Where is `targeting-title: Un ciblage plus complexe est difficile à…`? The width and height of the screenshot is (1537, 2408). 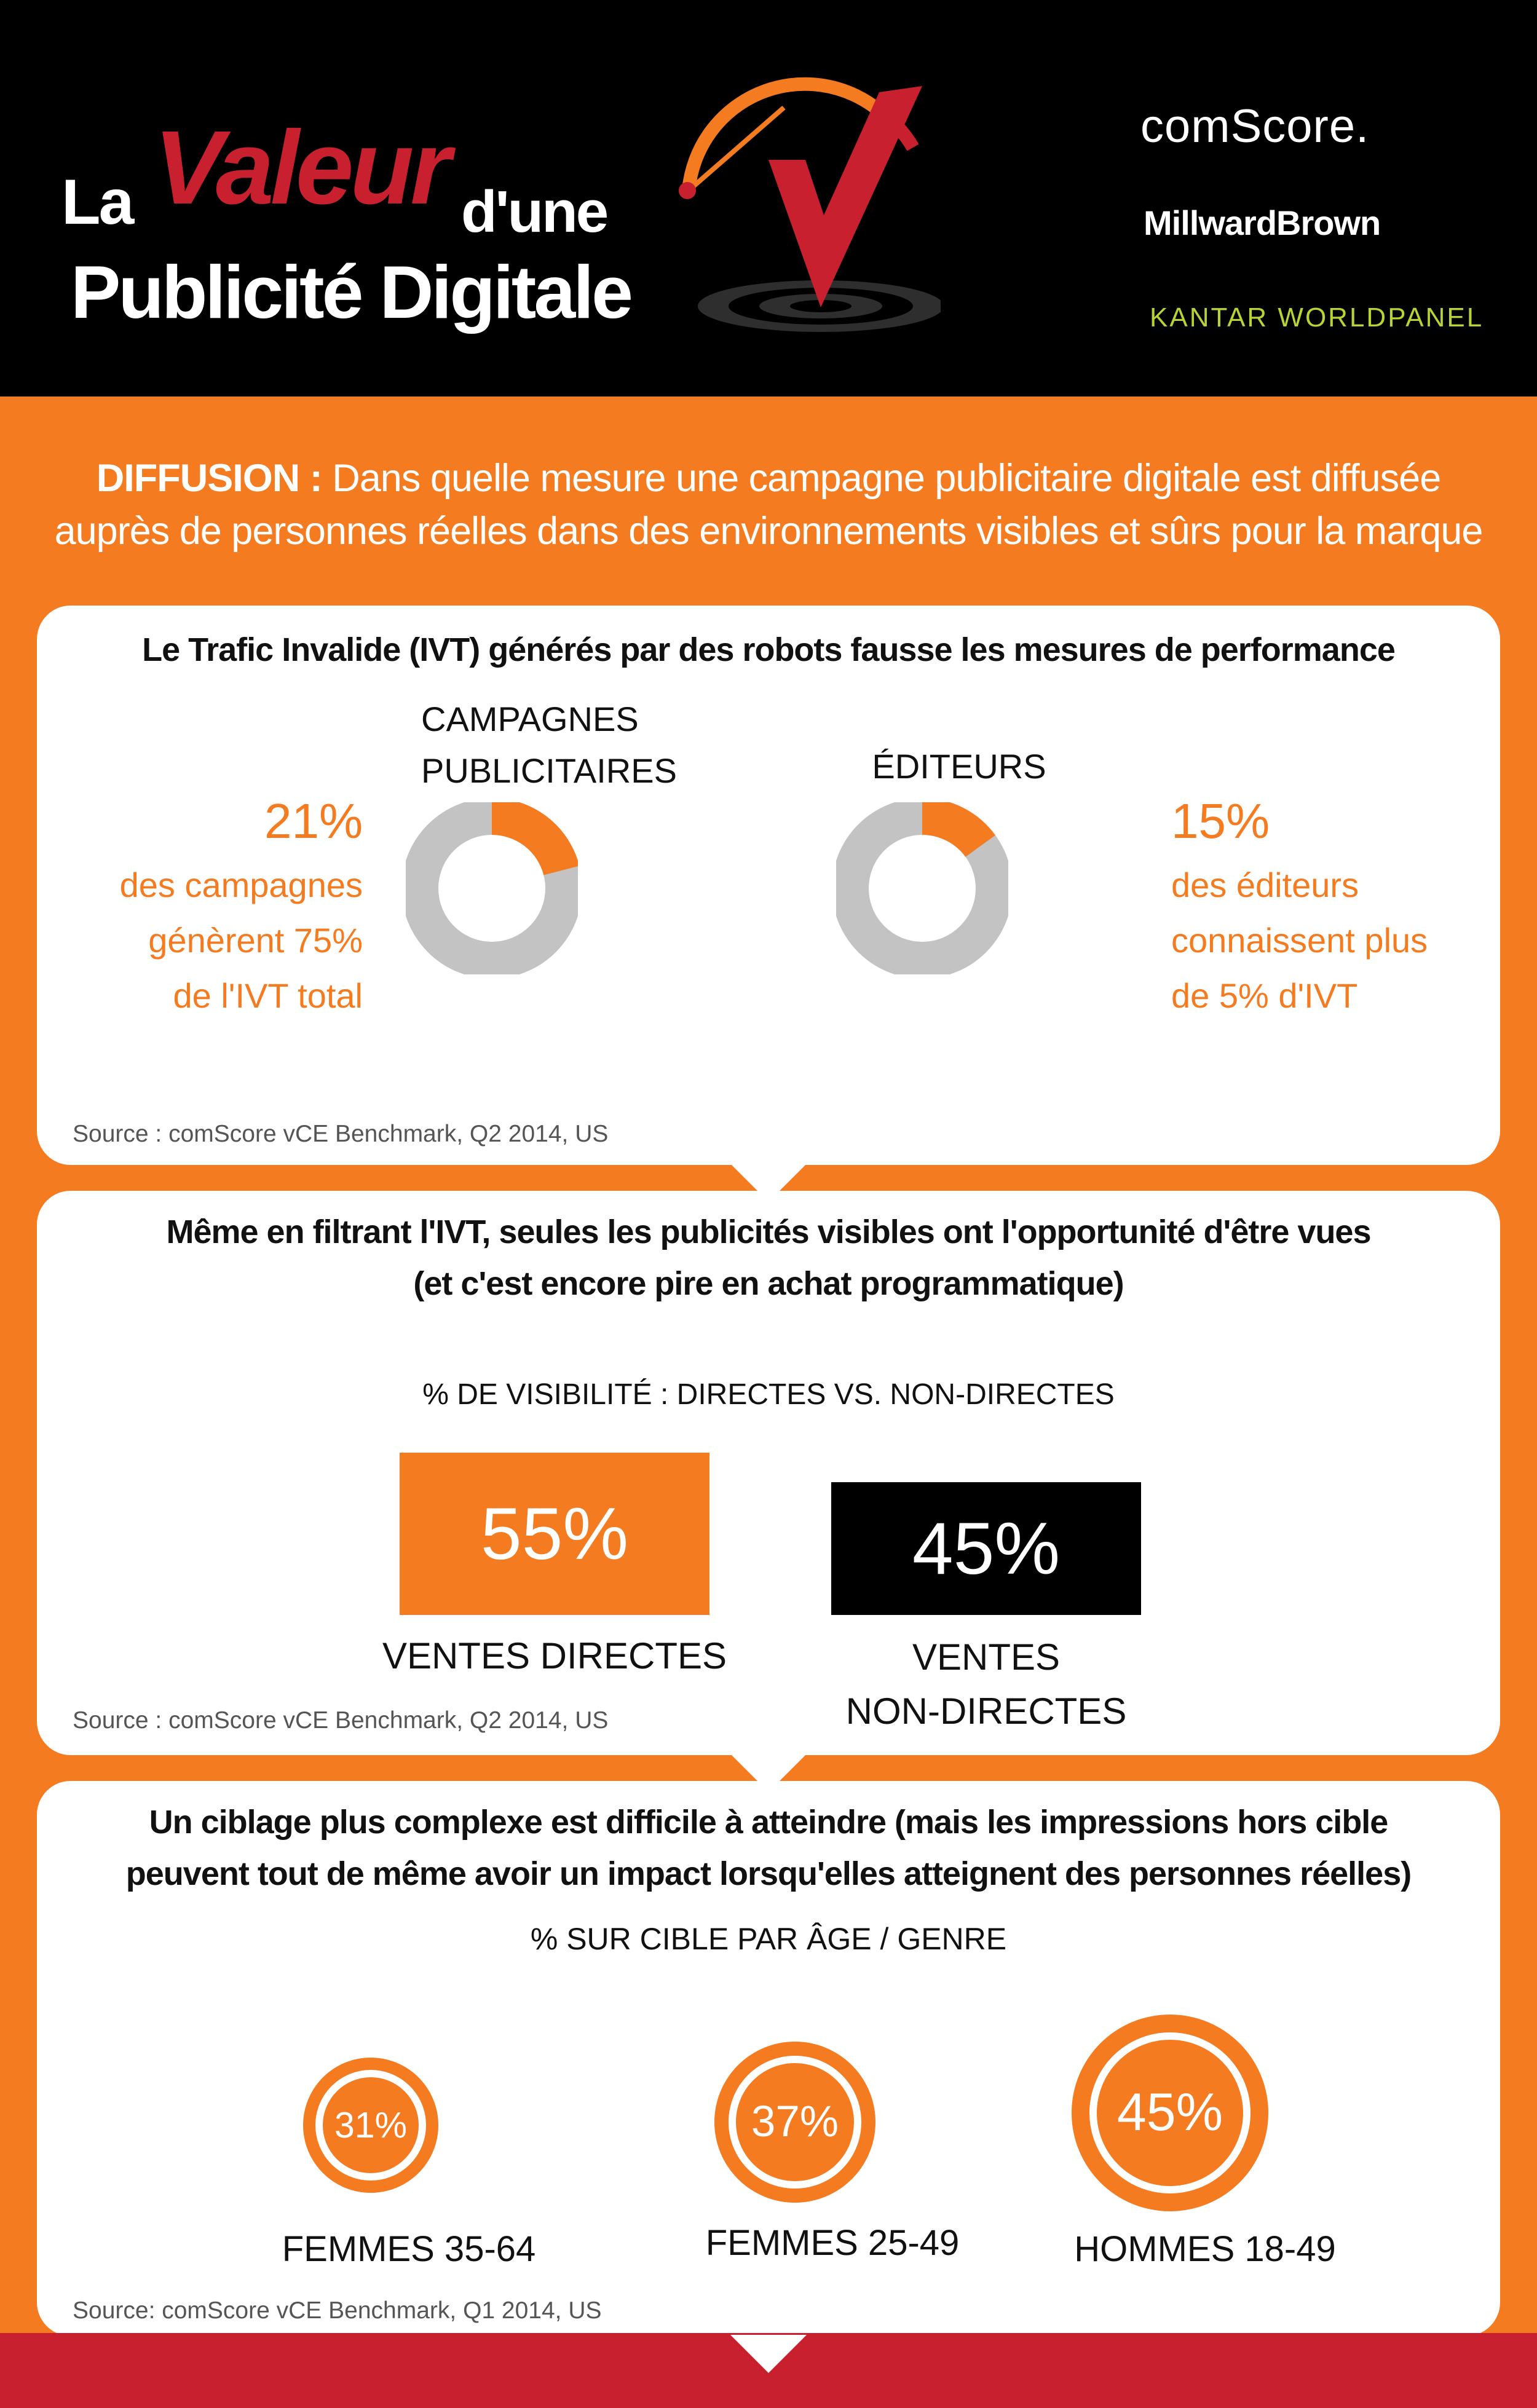 targeting-title: Un ciblage plus complexe est difficile à… is located at coordinates (768, 1848).